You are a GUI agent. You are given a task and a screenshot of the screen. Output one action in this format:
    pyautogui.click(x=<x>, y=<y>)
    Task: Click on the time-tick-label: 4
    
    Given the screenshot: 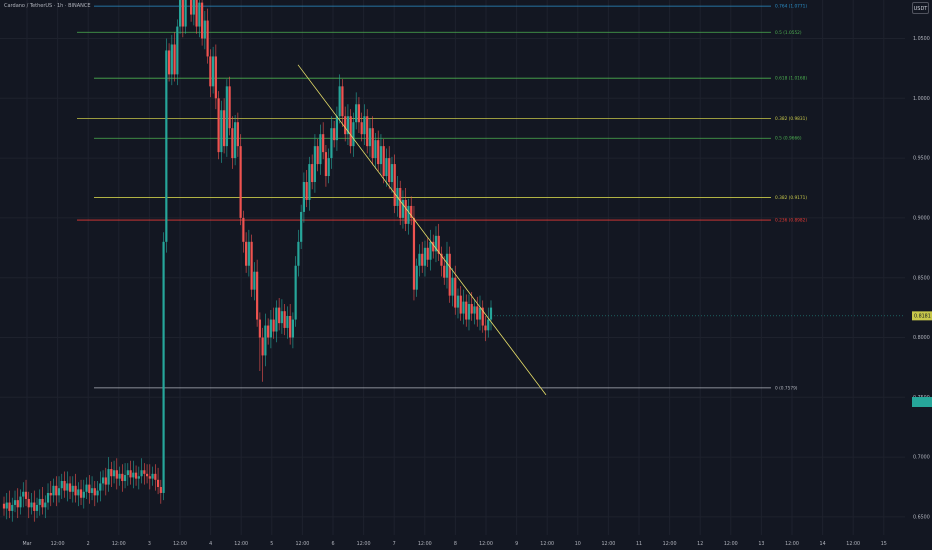 What is the action you would take?
    pyautogui.click(x=210, y=544)
    